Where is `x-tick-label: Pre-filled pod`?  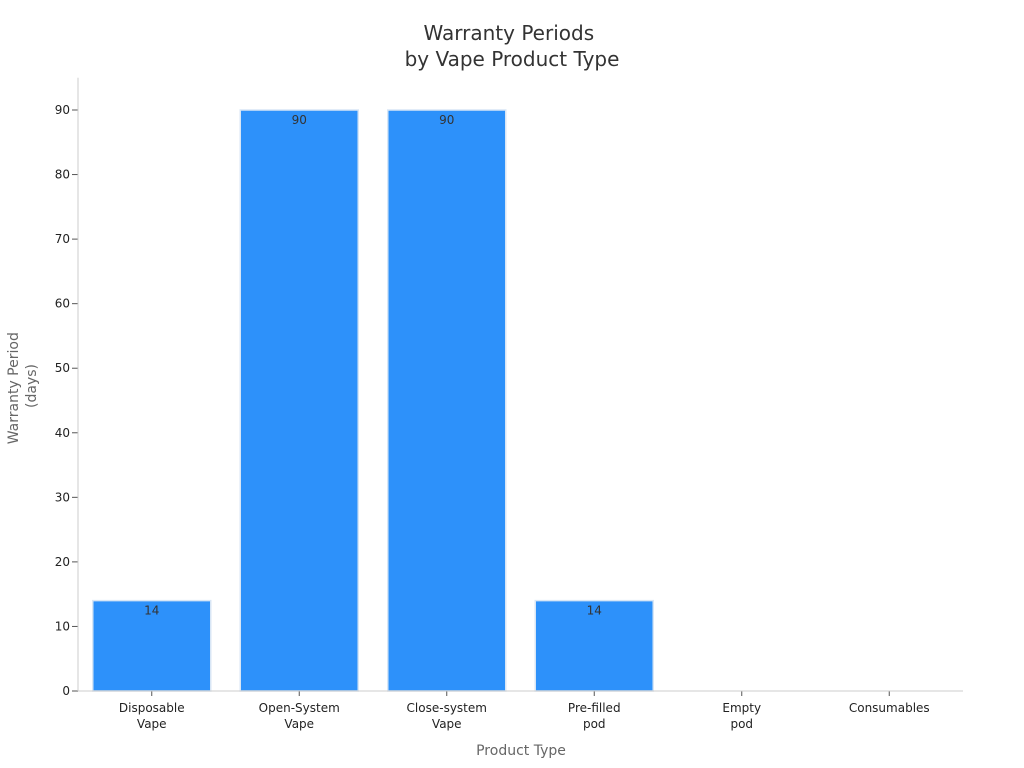 x-tick-label: Pre-filled pod is located at coordinates (594, 716).